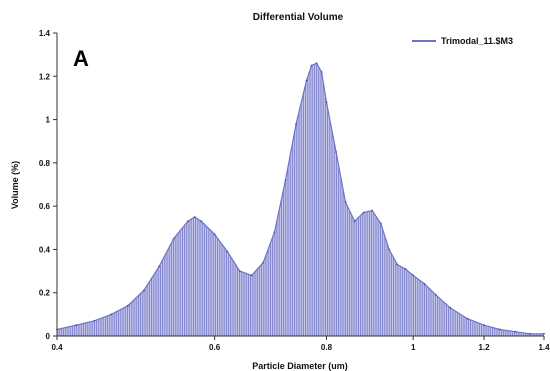  Describe the element at coordinates (48, 120) in the screenshot. I see `y-tick-label: 1` at that location.